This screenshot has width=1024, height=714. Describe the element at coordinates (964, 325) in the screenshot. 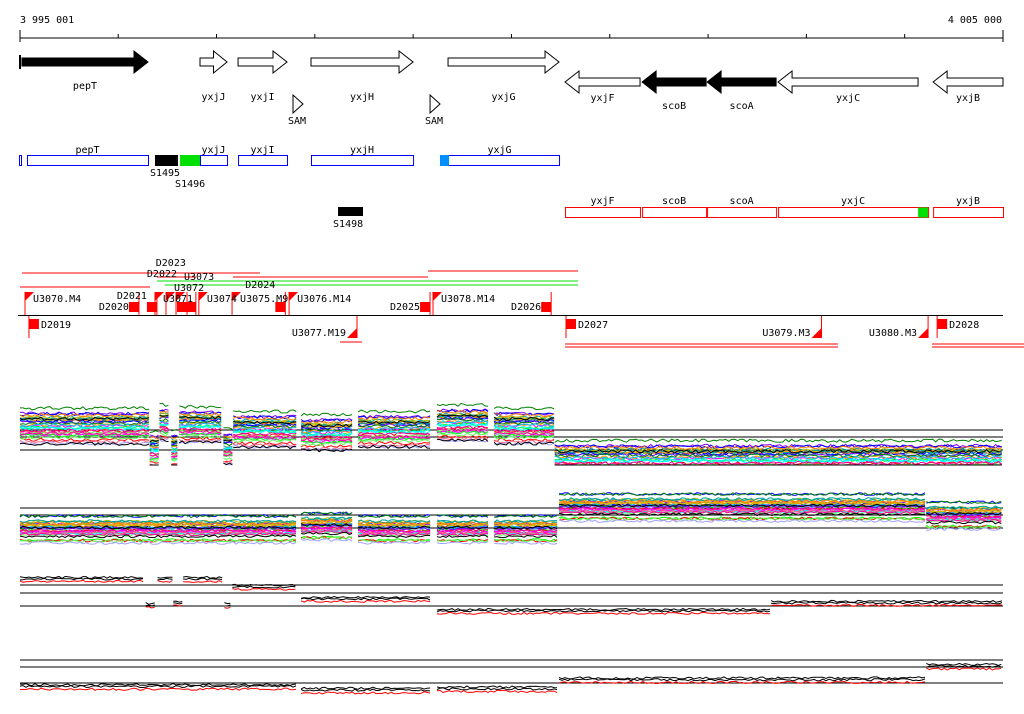

I see `segment-label: D2028` at that location.